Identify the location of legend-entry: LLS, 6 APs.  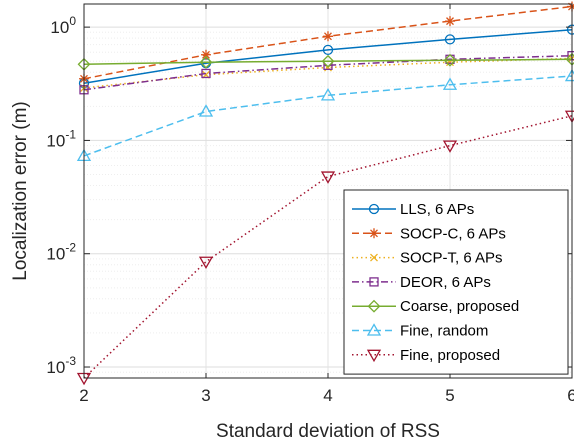
(413, 209).